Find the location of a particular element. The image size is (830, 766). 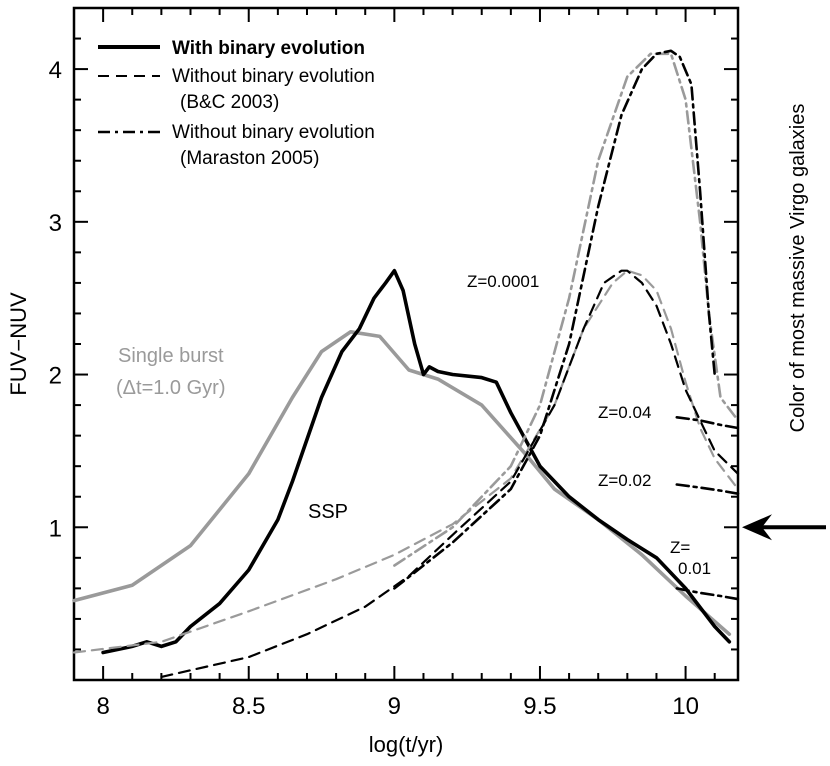

z-002-label: Z=0.02 is located at coordinates (624, 480).